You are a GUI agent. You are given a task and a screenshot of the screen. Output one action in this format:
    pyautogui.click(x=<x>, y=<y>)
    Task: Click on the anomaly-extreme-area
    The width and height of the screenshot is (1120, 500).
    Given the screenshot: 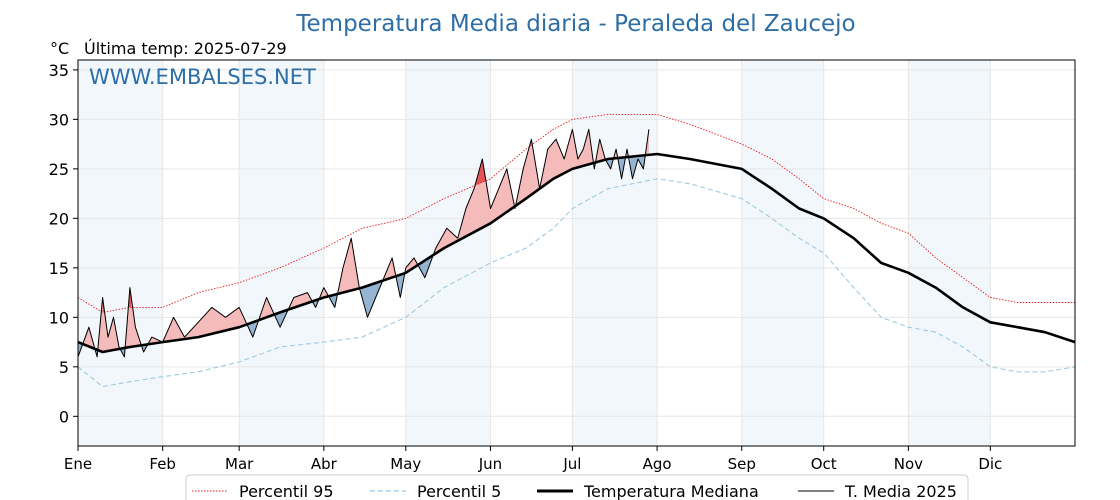 What is the action you would take?
    pyautogui.click(x=480, y=172)
    